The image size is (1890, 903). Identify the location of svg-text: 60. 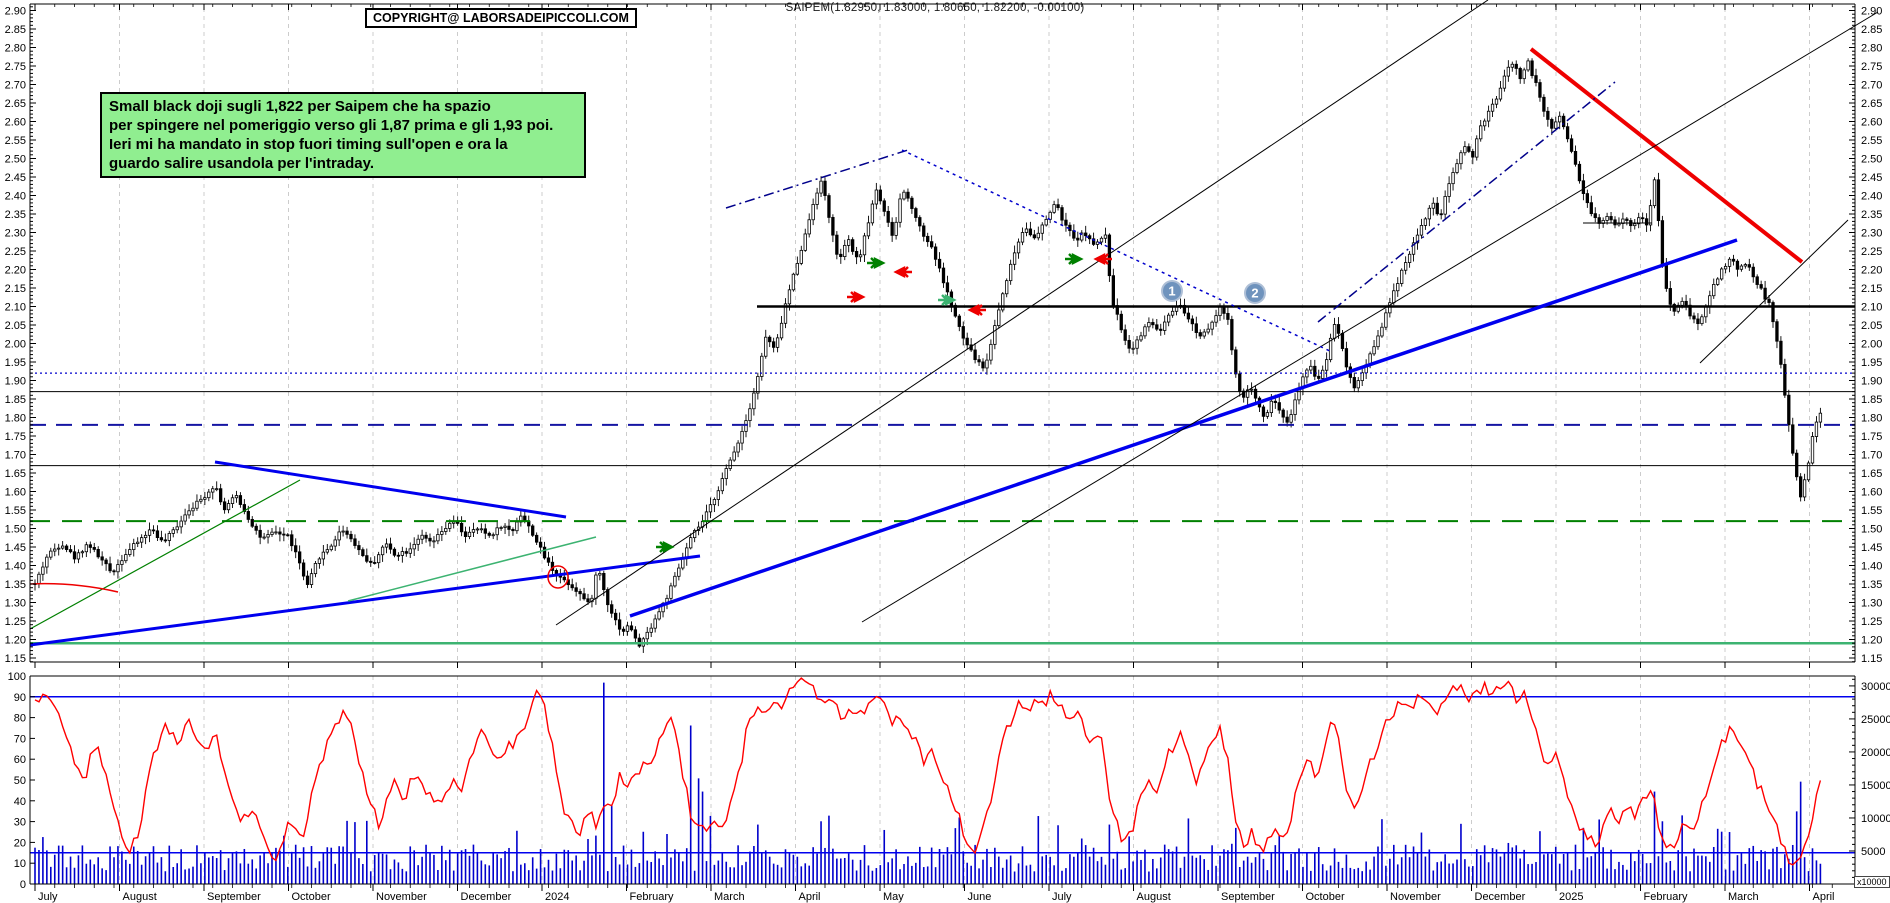
(20, 760).